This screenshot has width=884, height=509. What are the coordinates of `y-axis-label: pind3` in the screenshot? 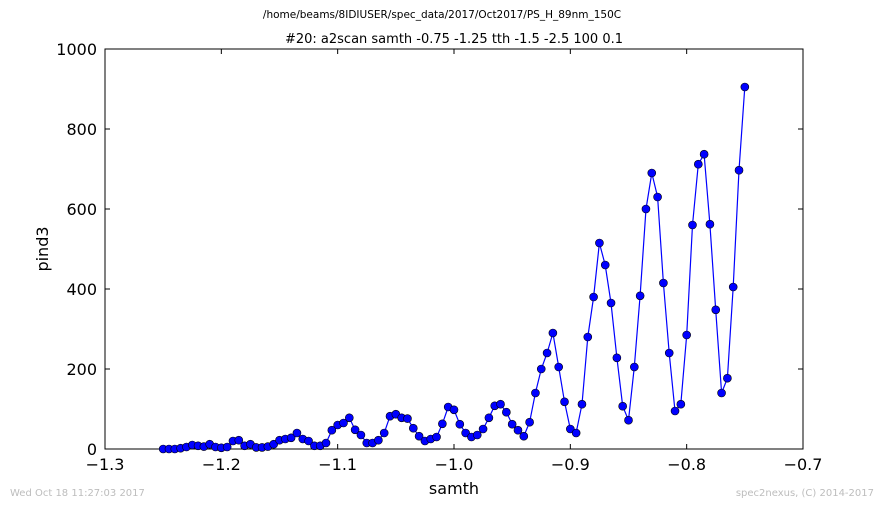 It's located at (42, 248).